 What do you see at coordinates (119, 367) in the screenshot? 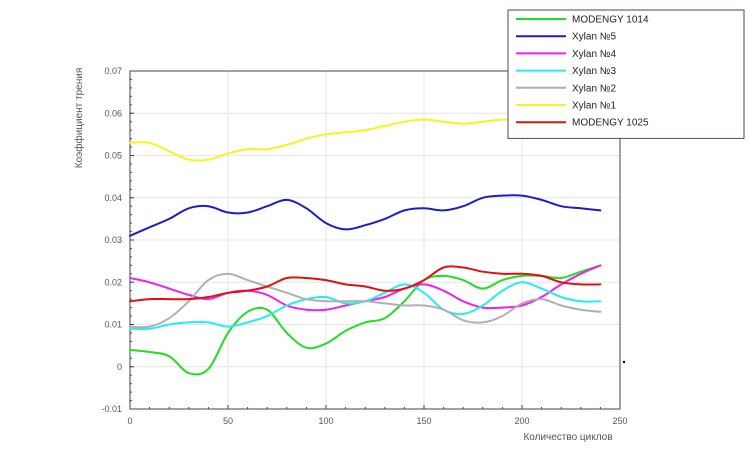
I see `y-tick-label: 0` at bounding box center [119, 367].